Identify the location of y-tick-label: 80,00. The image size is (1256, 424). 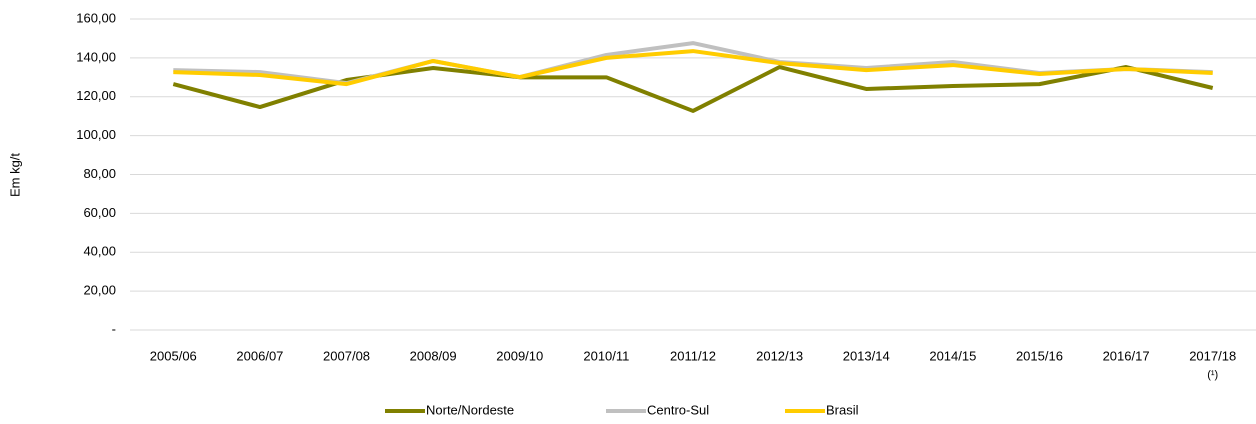
(99, 173).